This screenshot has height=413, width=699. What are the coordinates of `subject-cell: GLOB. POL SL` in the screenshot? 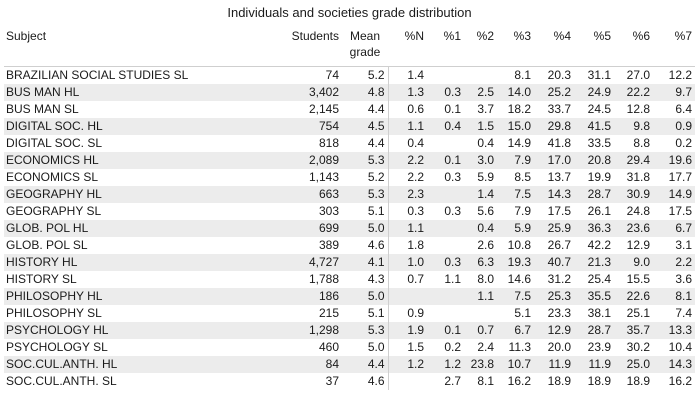 It's located at (47, 245).